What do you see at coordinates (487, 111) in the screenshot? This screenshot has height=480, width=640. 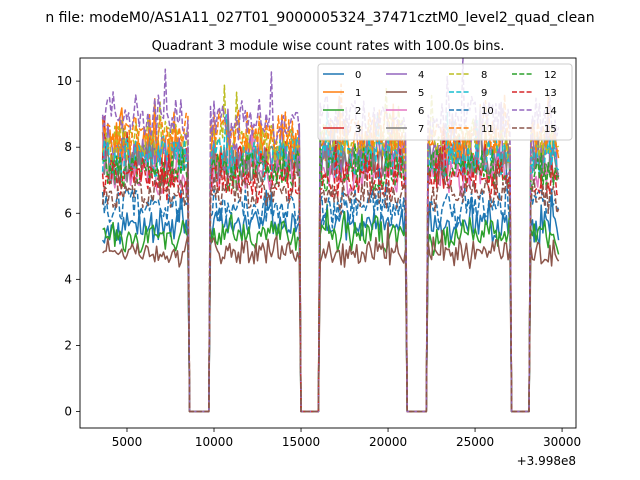 I see `legend-label-10: 10` at bounding box center [487, 111].